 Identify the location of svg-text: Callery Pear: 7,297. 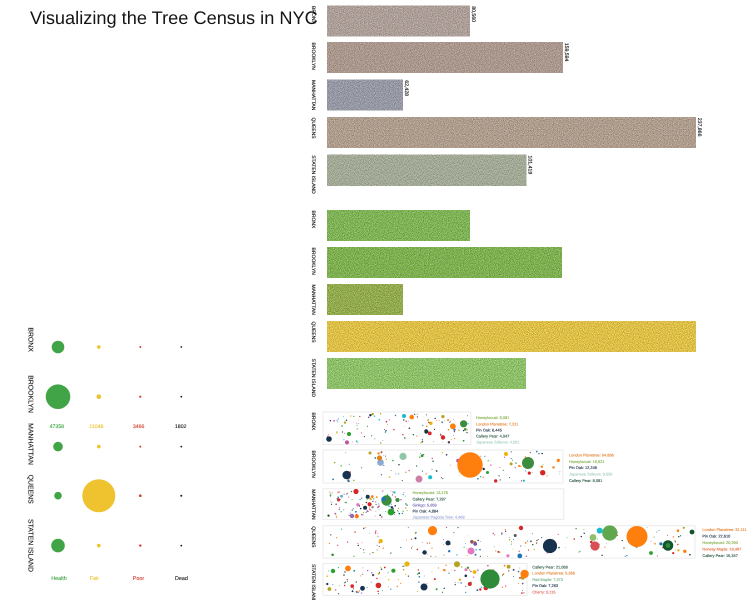
(429, 498).